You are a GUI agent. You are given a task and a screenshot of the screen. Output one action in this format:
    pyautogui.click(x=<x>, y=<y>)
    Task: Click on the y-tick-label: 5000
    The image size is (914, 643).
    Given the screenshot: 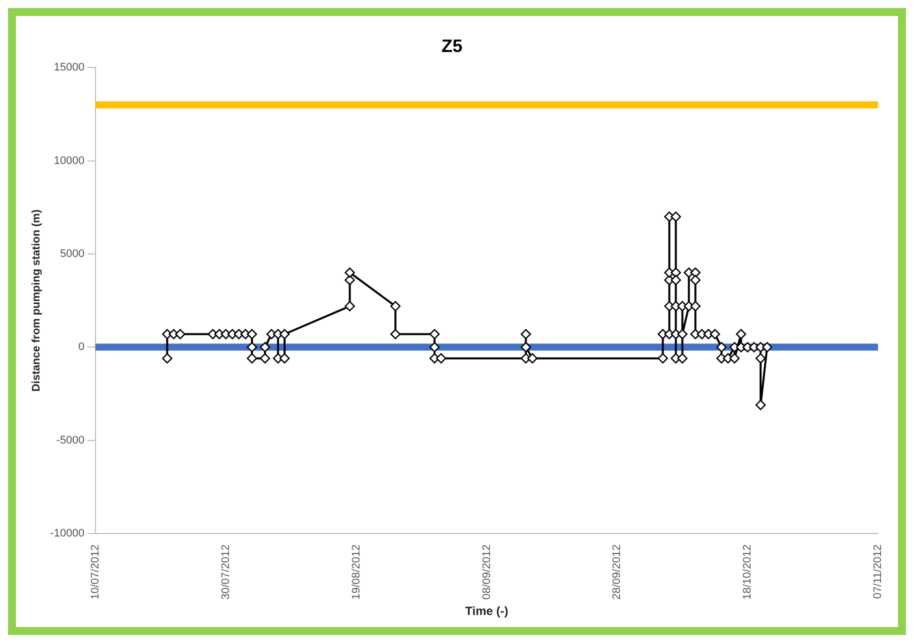 What is the action you would take?
    pyautogui.click(x=72, y=254)
    